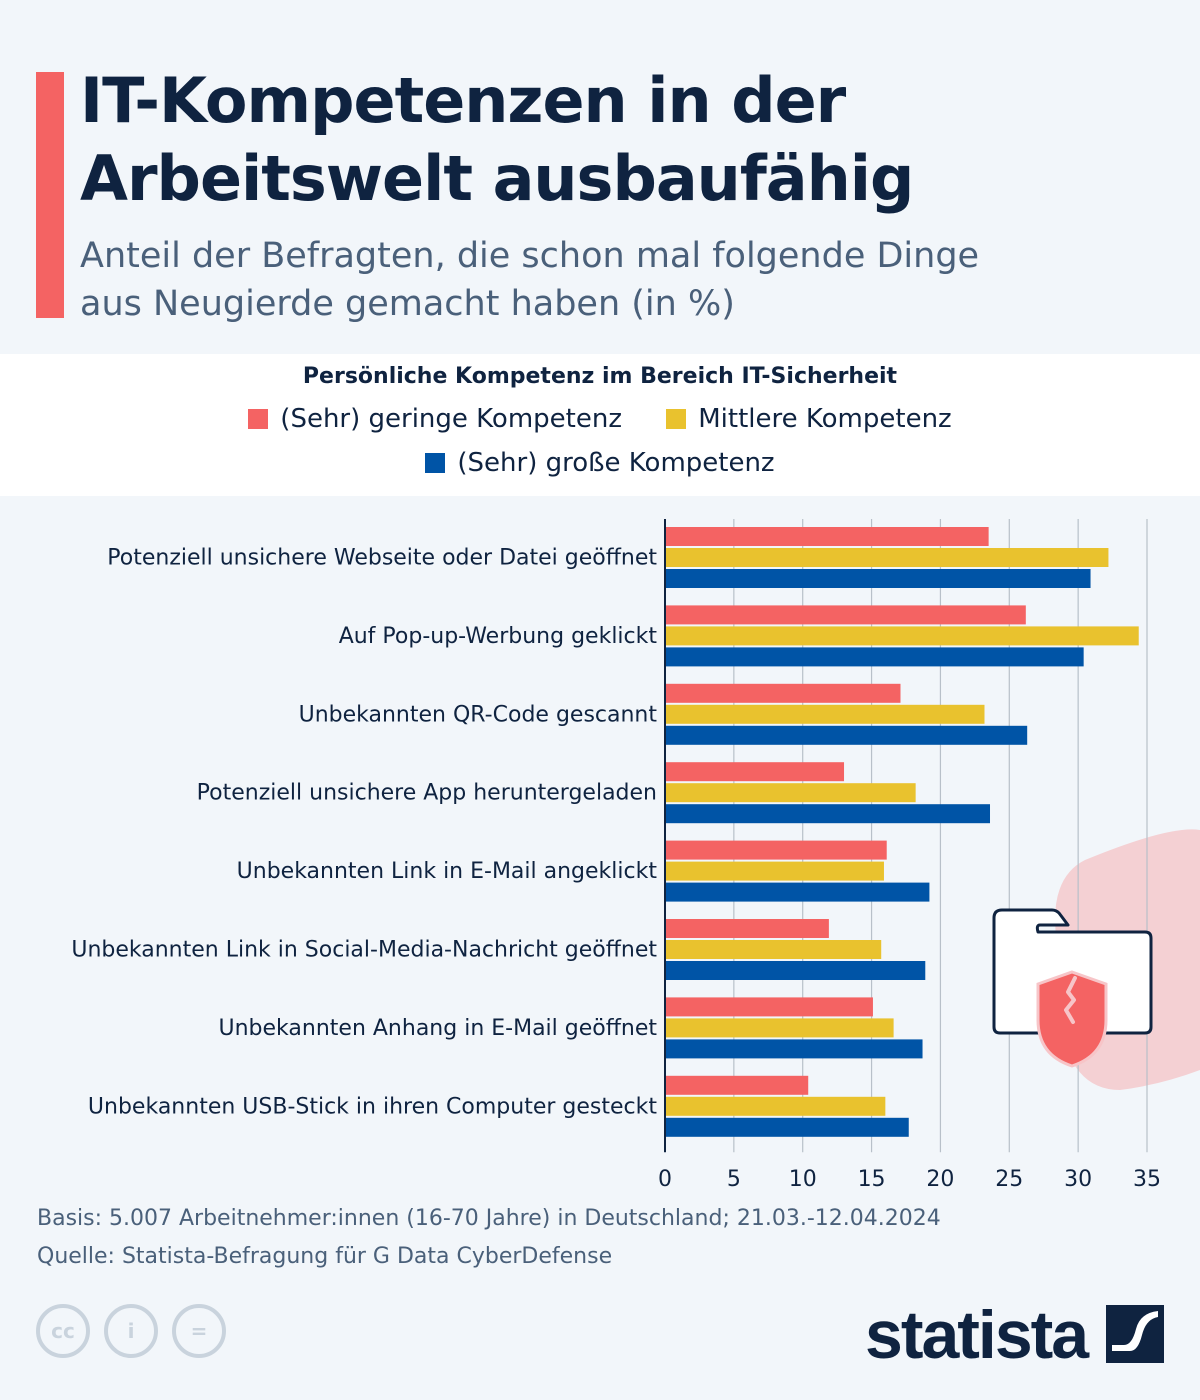 The width and height of the screenshot is (1200, 1400). I want to click on statista-logo: statista, so click(977, 1335).